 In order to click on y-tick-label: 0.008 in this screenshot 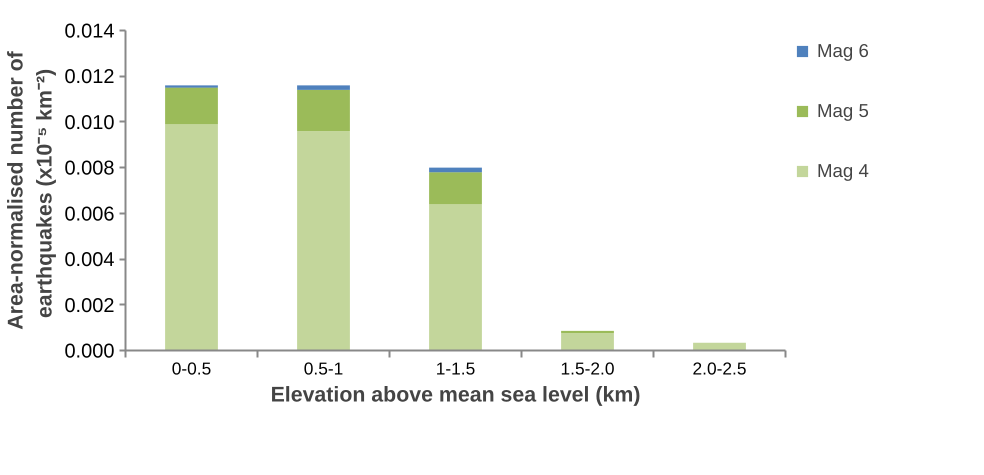, I will do `click(89, 169)`.